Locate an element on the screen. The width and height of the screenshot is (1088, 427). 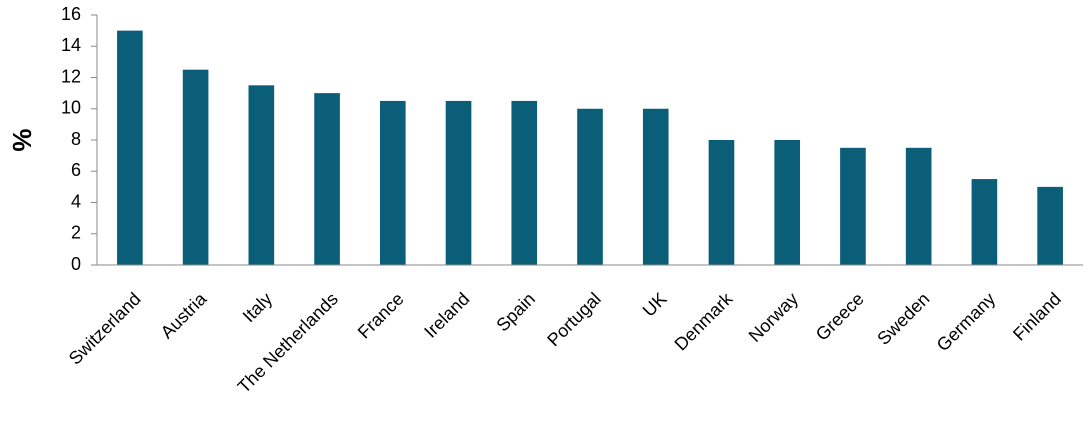
x-tick-label: Switzerland is located at coordinates (105, 329).